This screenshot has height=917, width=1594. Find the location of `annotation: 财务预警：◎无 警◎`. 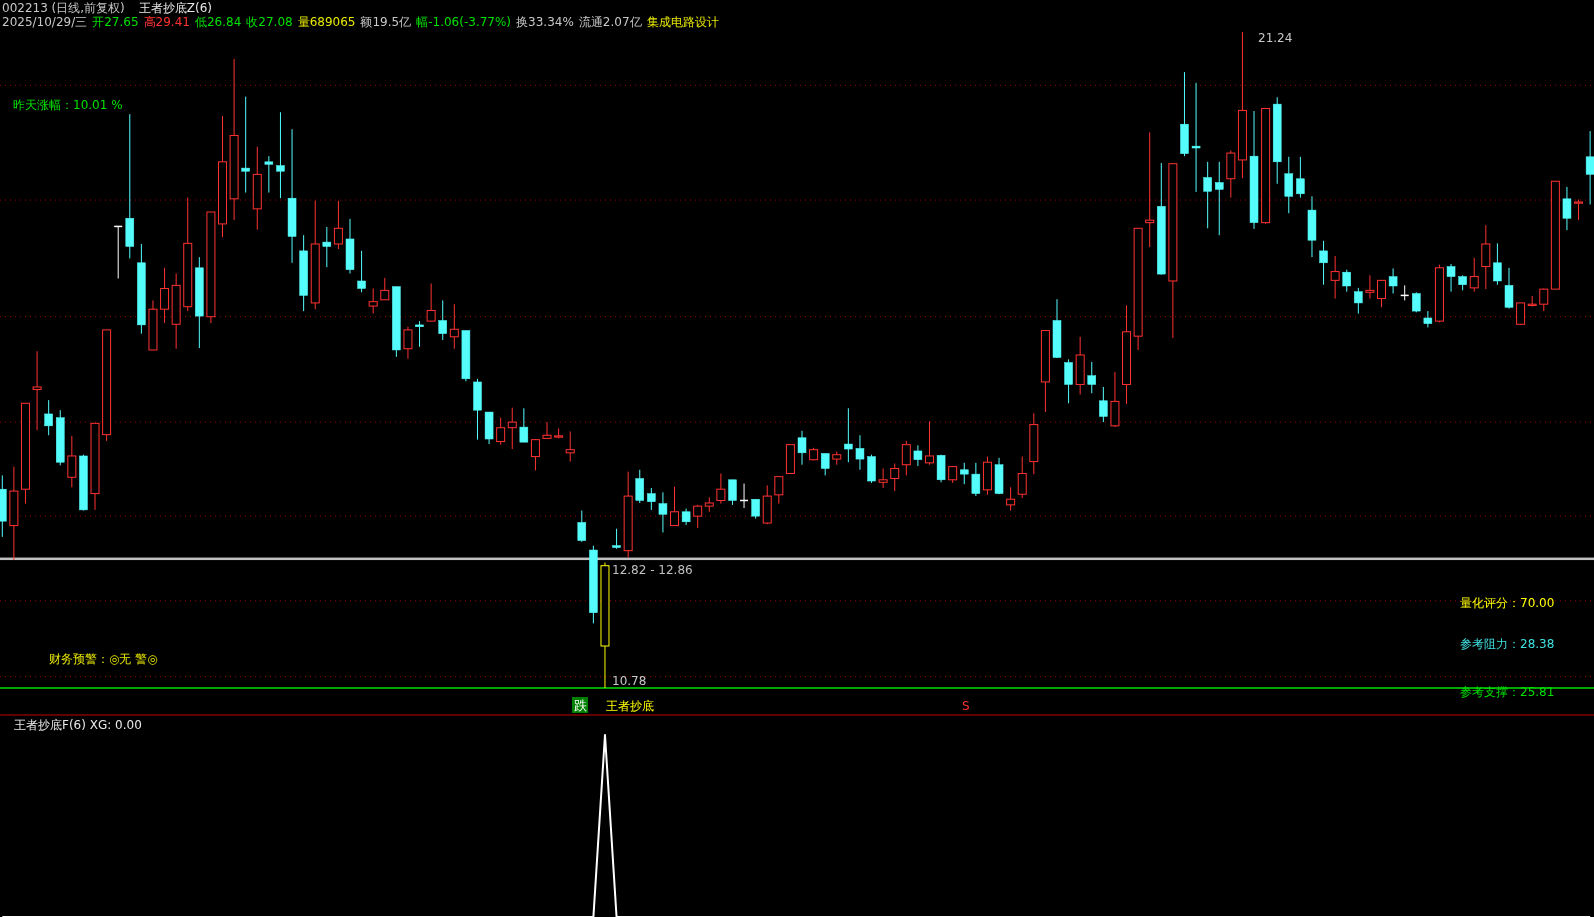

annotation: 财务预警：◎无 警◎ is located at coordinates (103, 659).